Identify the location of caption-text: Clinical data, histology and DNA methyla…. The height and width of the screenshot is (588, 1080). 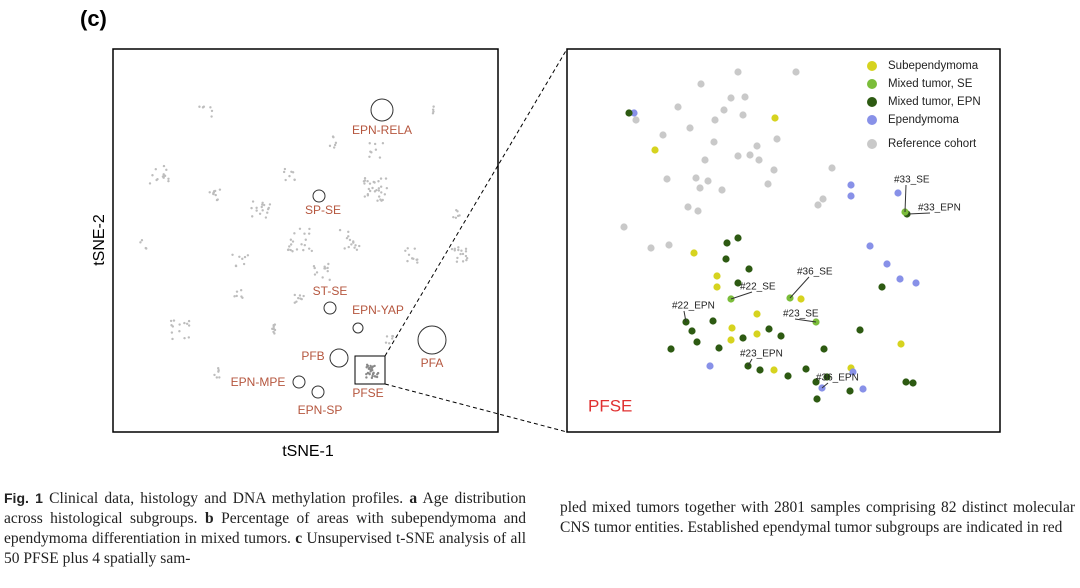
(226, 498).